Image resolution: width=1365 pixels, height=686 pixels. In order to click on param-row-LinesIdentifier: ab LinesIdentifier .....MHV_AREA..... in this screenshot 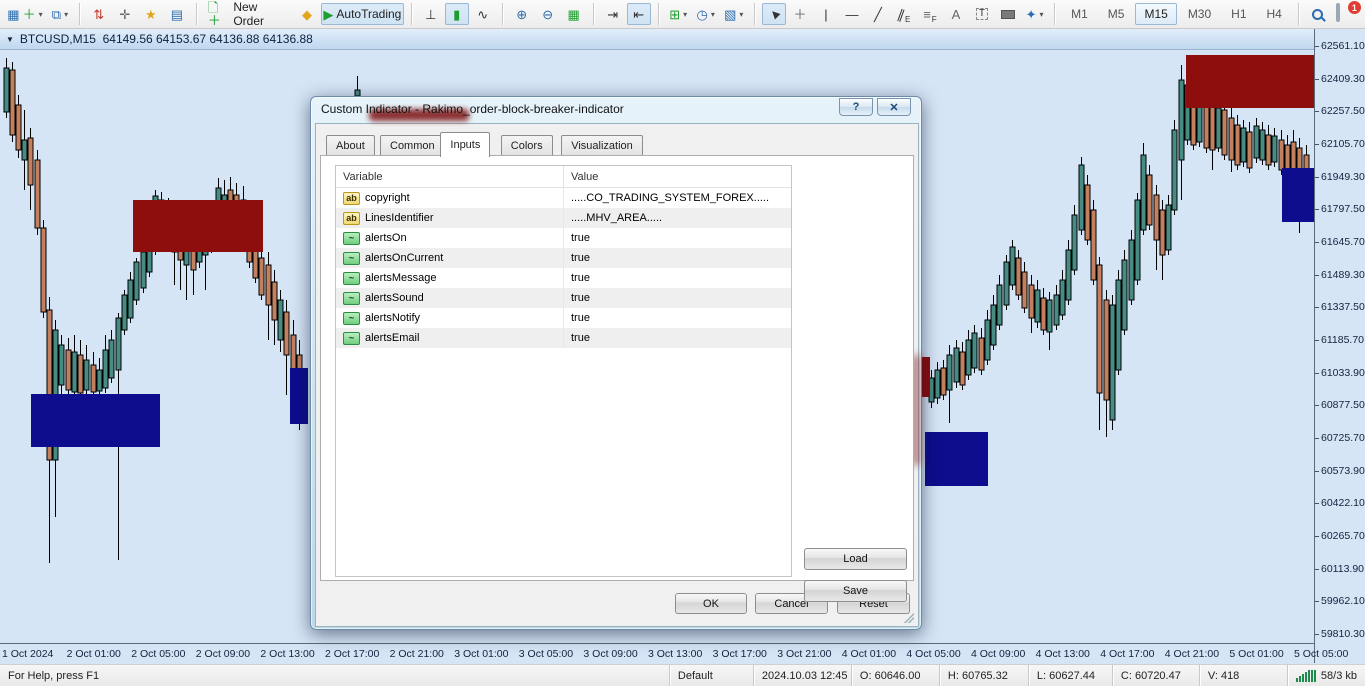, I will do `click(563, 218)`.